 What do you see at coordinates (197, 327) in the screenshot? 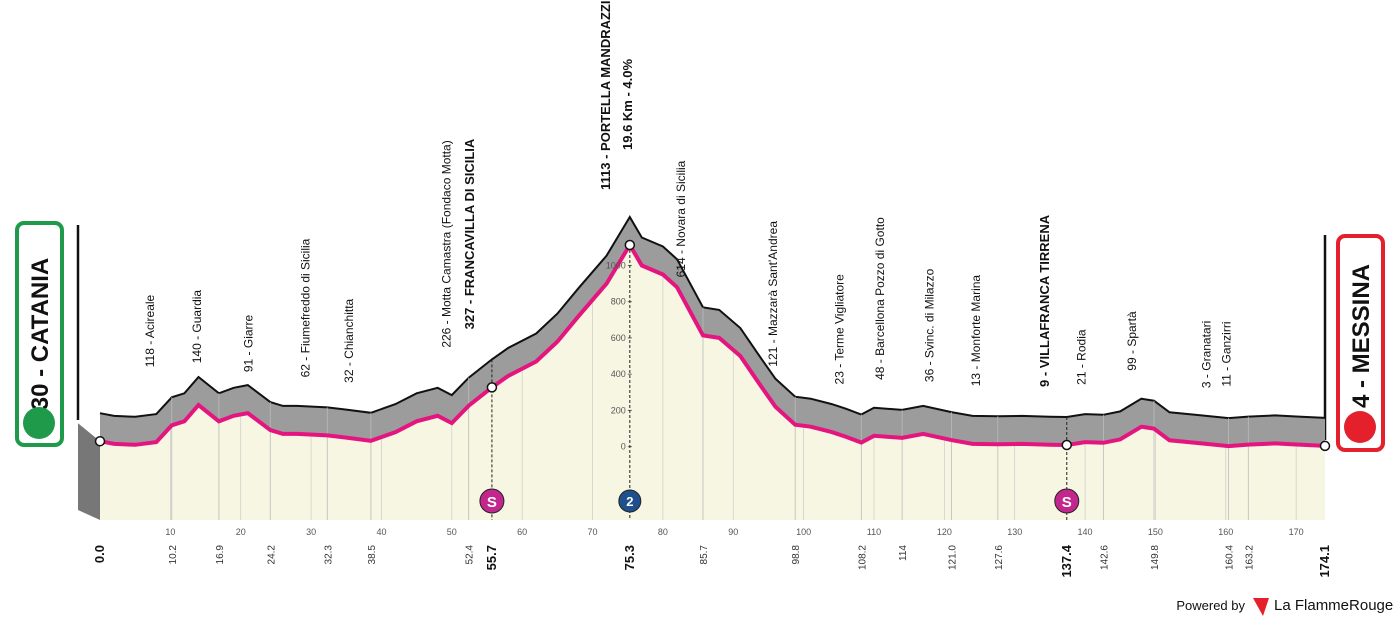
I see `waypoint-label: 140 - Guardia` at bounding box center [197, 327].